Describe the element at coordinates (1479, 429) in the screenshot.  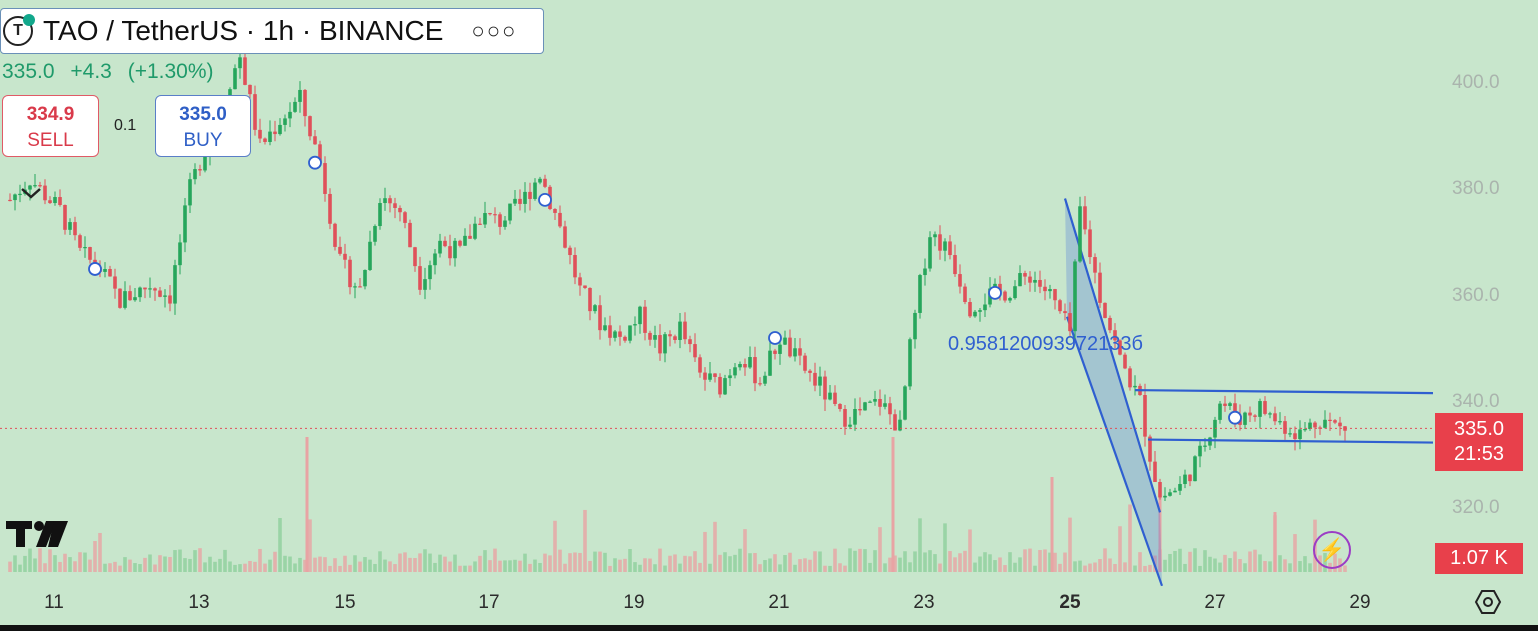
I see `current-price-value: 335.0` at that location.